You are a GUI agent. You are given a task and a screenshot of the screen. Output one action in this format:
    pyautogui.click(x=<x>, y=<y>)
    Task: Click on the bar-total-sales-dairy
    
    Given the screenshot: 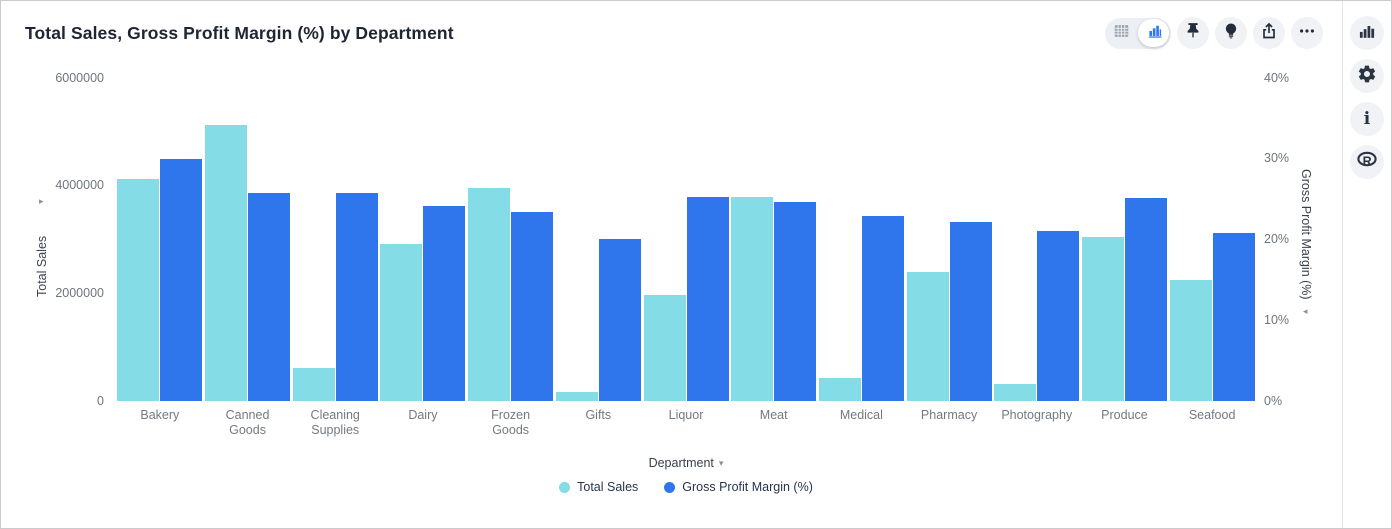 What is the action you would take?
    pyautogui.click(x=401, y=322)
    